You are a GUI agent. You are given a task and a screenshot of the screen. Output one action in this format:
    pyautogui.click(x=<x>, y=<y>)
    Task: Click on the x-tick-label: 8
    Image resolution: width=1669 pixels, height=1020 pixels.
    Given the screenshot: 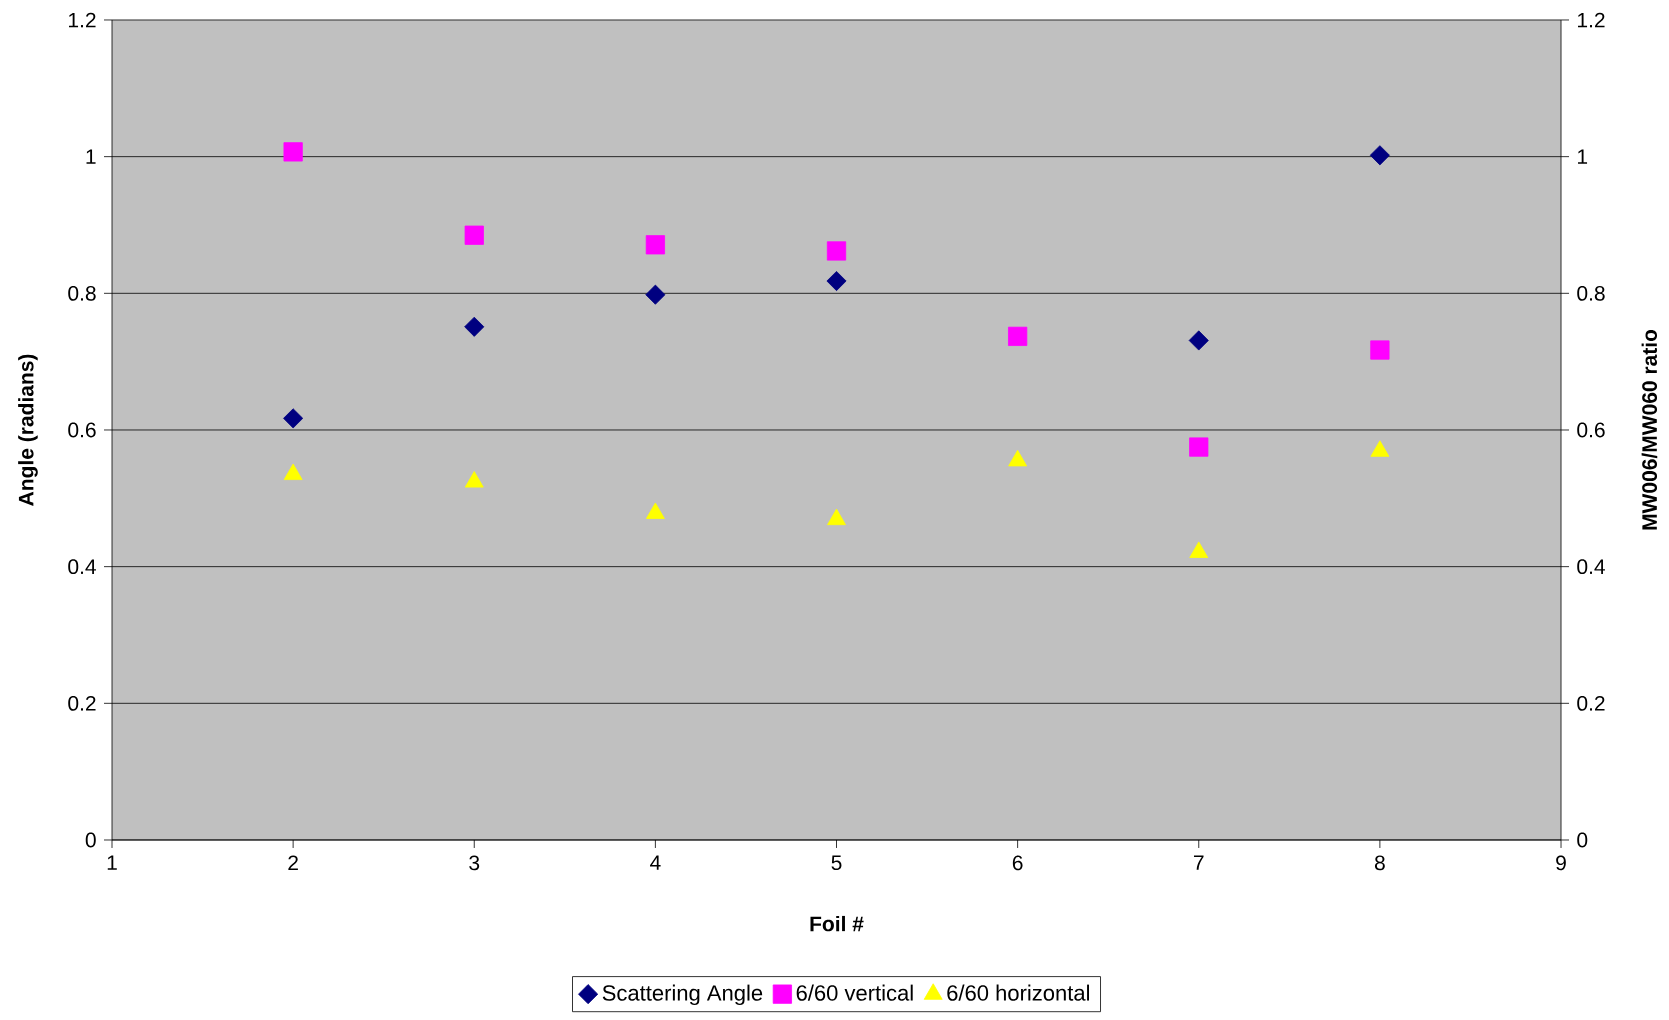 What is the action you would take?
    pyautogui.click(x=1379, y=863)
    